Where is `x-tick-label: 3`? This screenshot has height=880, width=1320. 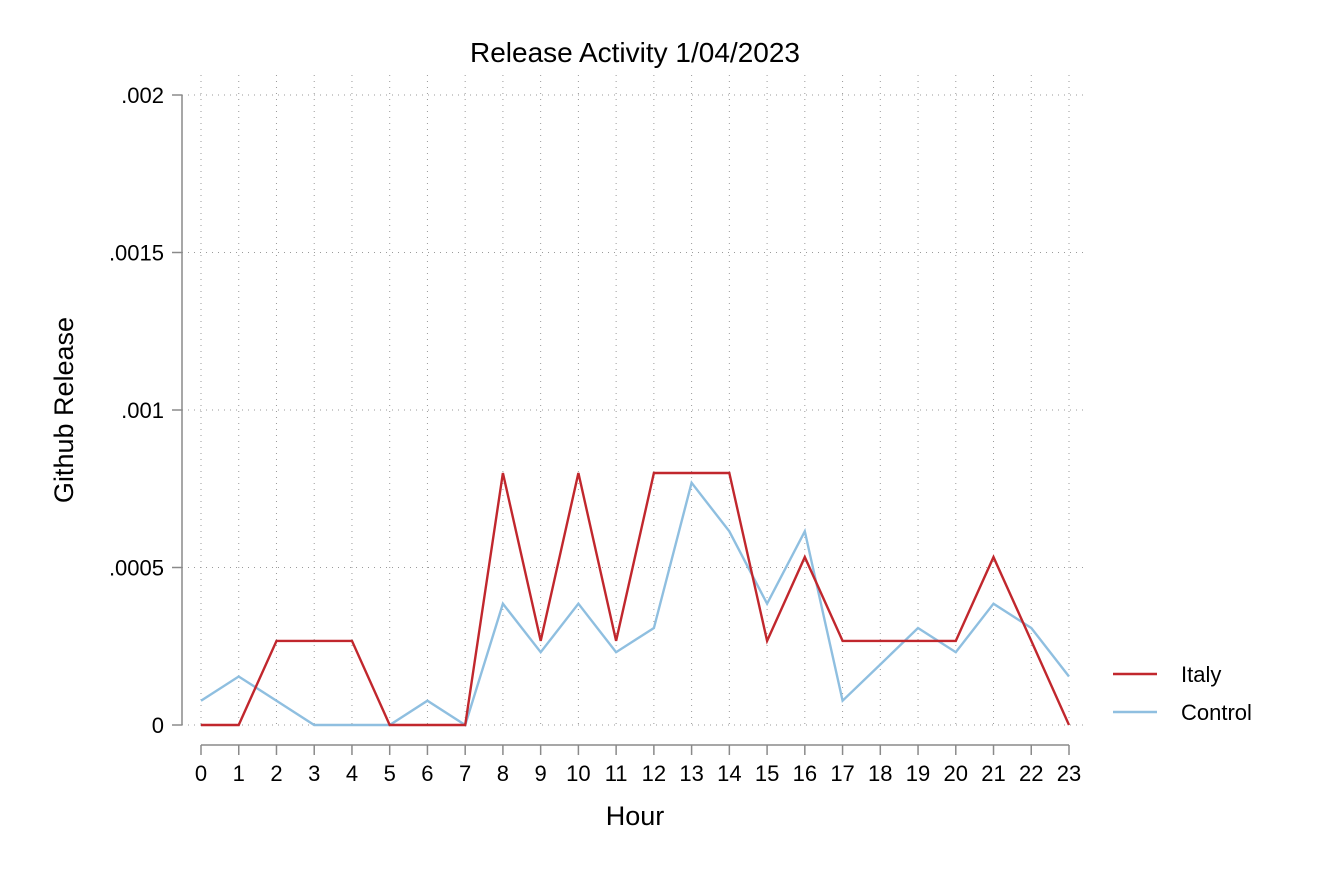
x-tick-label: 3 is located at coordinates (314, 773).